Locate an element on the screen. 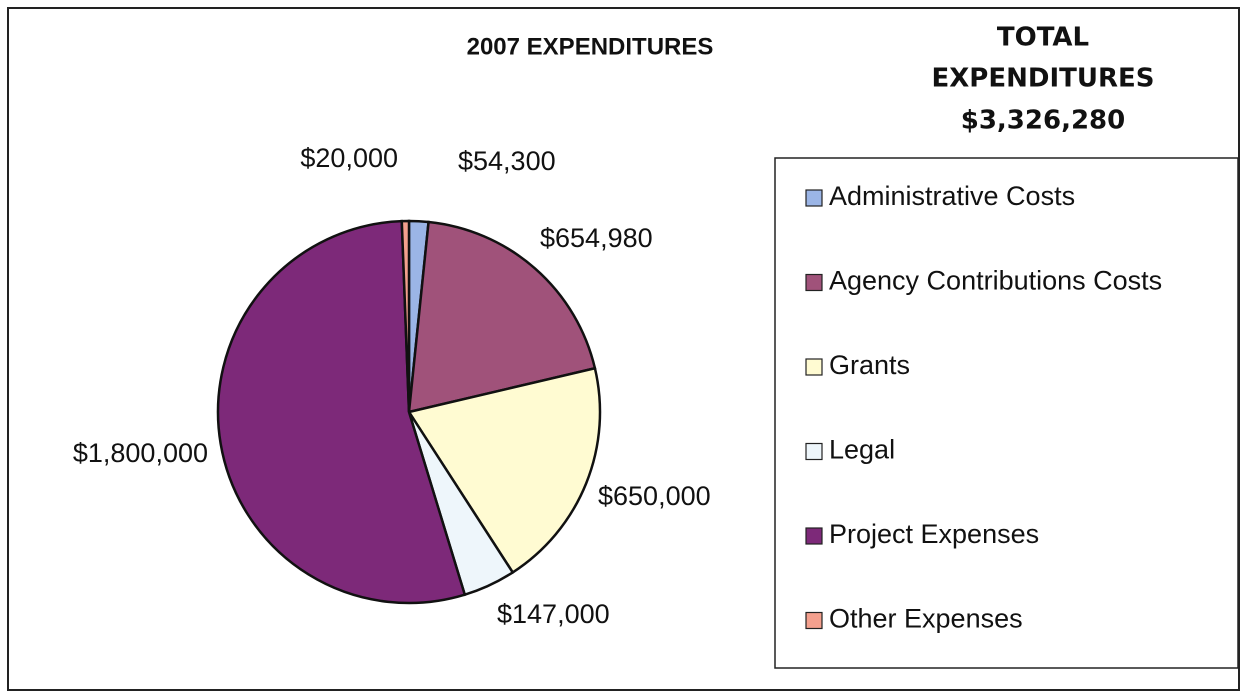 The image size is (1247, 698). legend-label: Other Expenses is located at coordinates (926, 619).